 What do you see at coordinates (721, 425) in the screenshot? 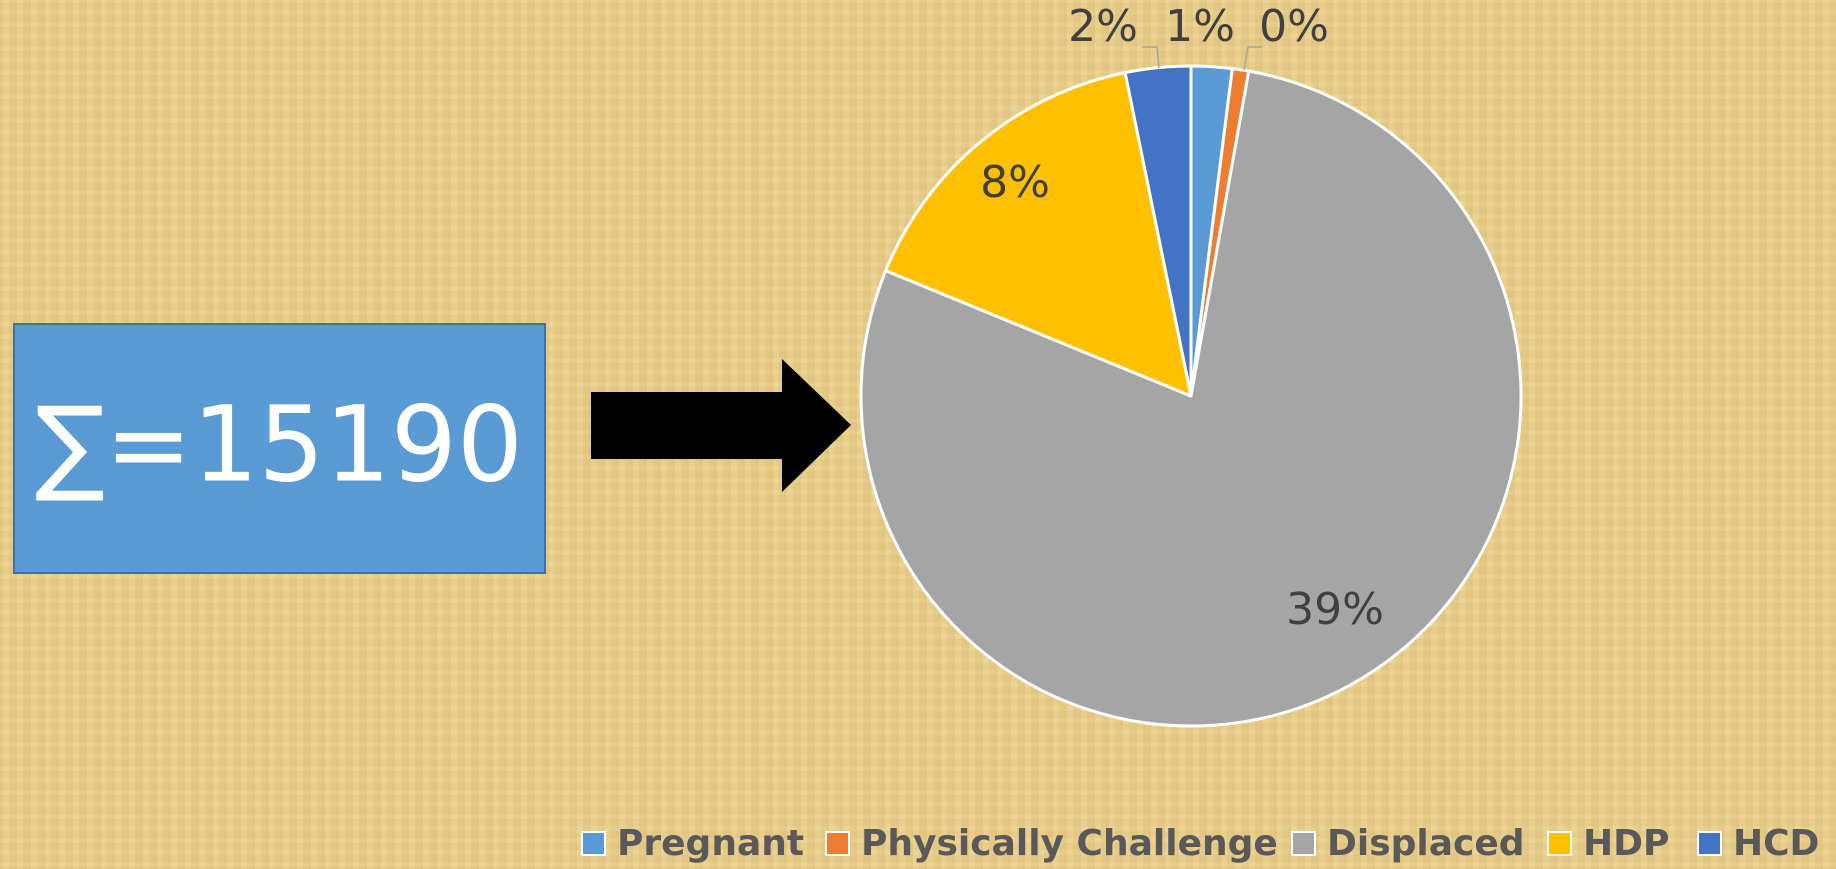
I see `arrow` at bounding box center [721, 425].